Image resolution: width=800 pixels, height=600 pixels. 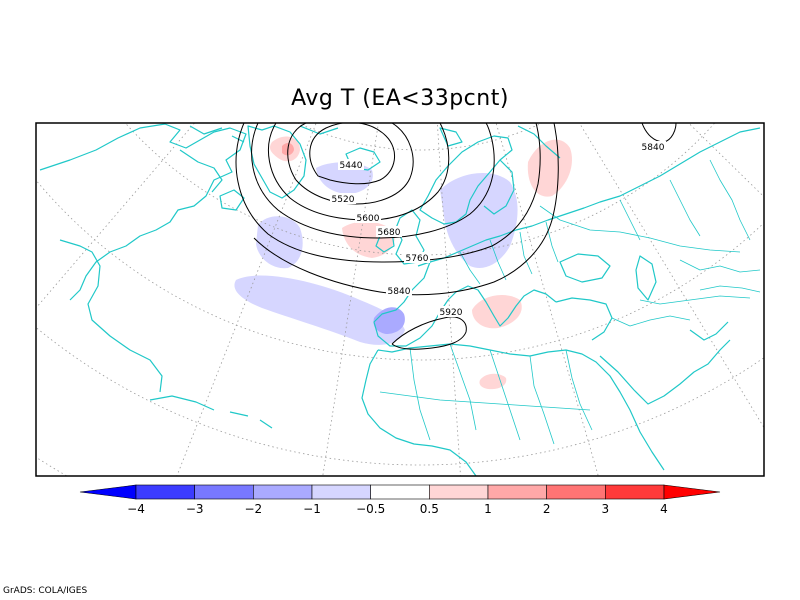 What do you see at coordinates (640, 229) in the screenshot?
I see `border-russia` at bounding box center [640, 229].